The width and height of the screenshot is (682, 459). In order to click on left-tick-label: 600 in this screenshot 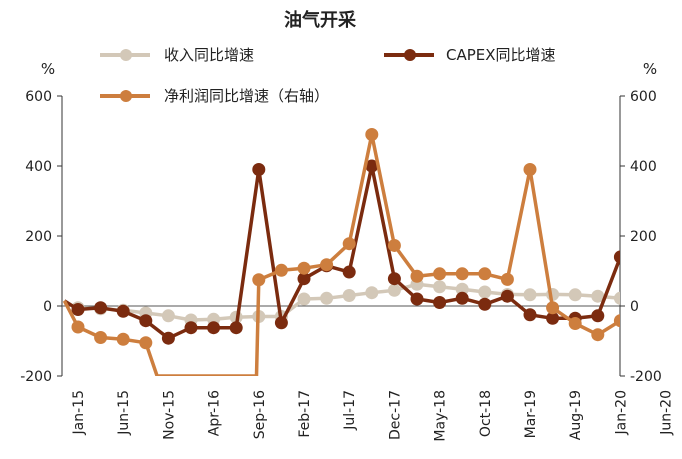, I will do `click(38, 97)`.